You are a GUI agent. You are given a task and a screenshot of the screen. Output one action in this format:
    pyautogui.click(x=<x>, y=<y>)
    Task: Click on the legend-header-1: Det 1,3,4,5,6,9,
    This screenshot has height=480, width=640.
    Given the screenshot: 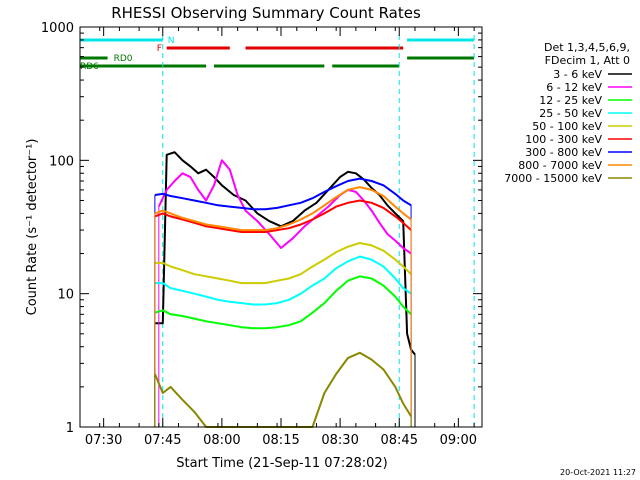 What is the action you would take?
    pyautogui.click(x=587, y=47)
    